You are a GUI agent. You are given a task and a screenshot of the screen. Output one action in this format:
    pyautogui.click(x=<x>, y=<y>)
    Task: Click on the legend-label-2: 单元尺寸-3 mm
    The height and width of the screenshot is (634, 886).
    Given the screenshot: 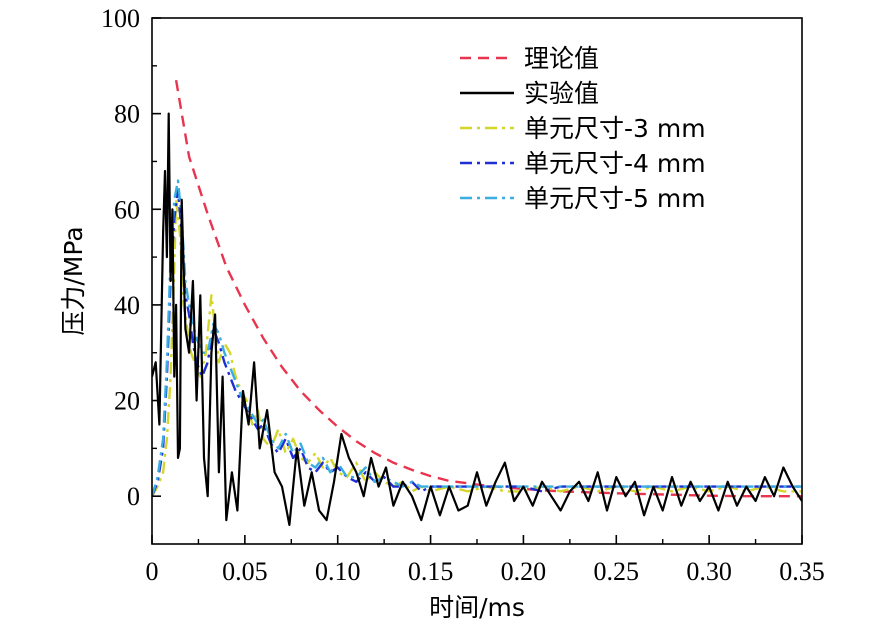 What is the action you would take?
    pyautogui.click(x=615, y=128)
    